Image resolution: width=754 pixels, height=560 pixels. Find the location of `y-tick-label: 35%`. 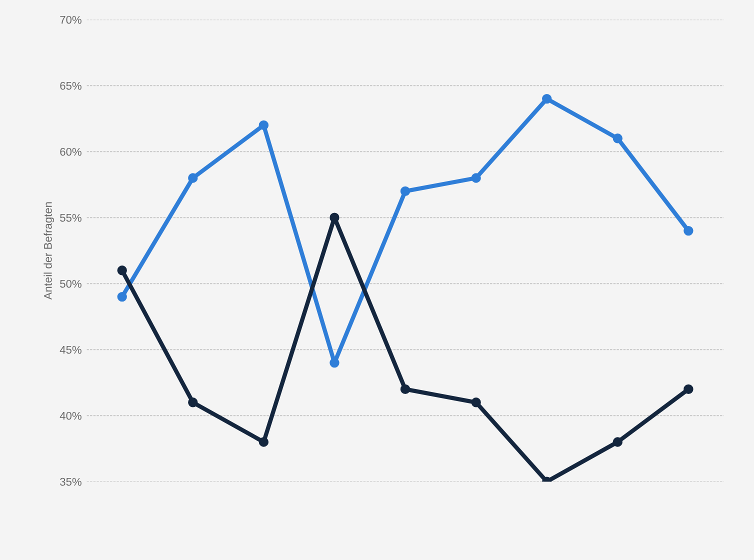

y-tick-label: 35% is located at coordinates (71, 482).